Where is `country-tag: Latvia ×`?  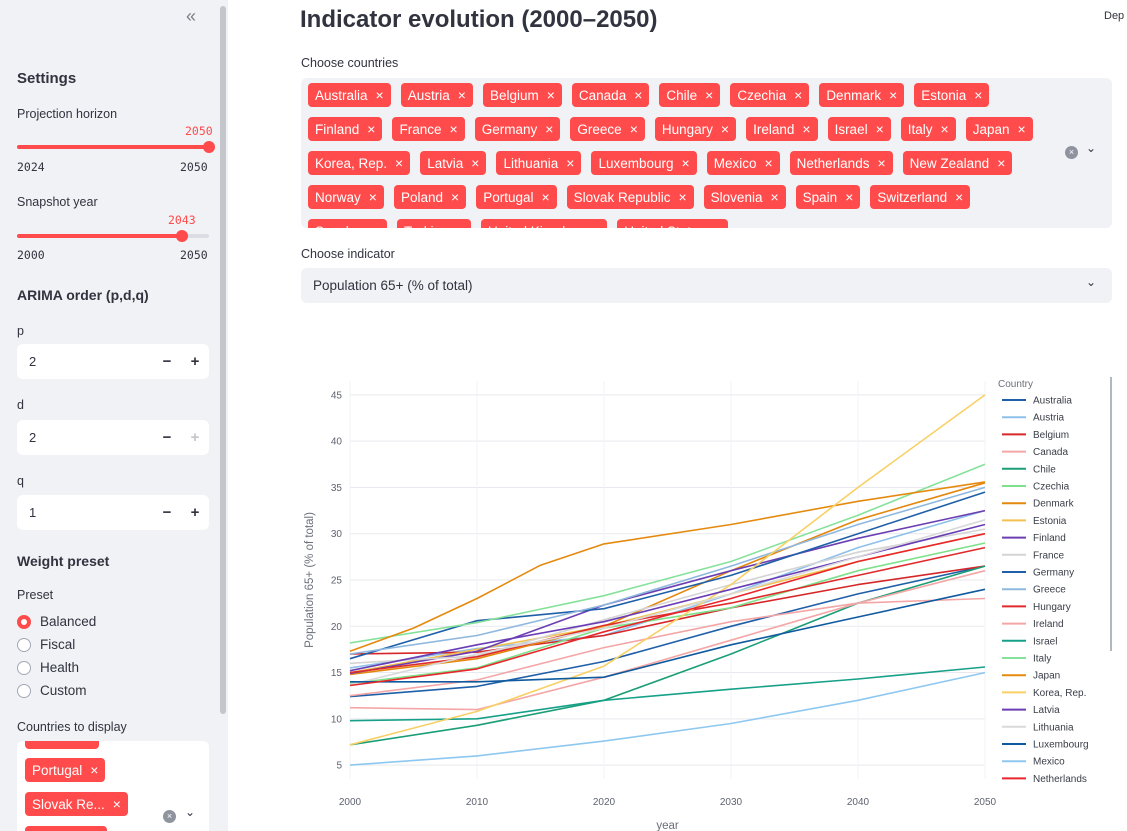 country-tag: Latvia × is located at coordinates (453, 163).